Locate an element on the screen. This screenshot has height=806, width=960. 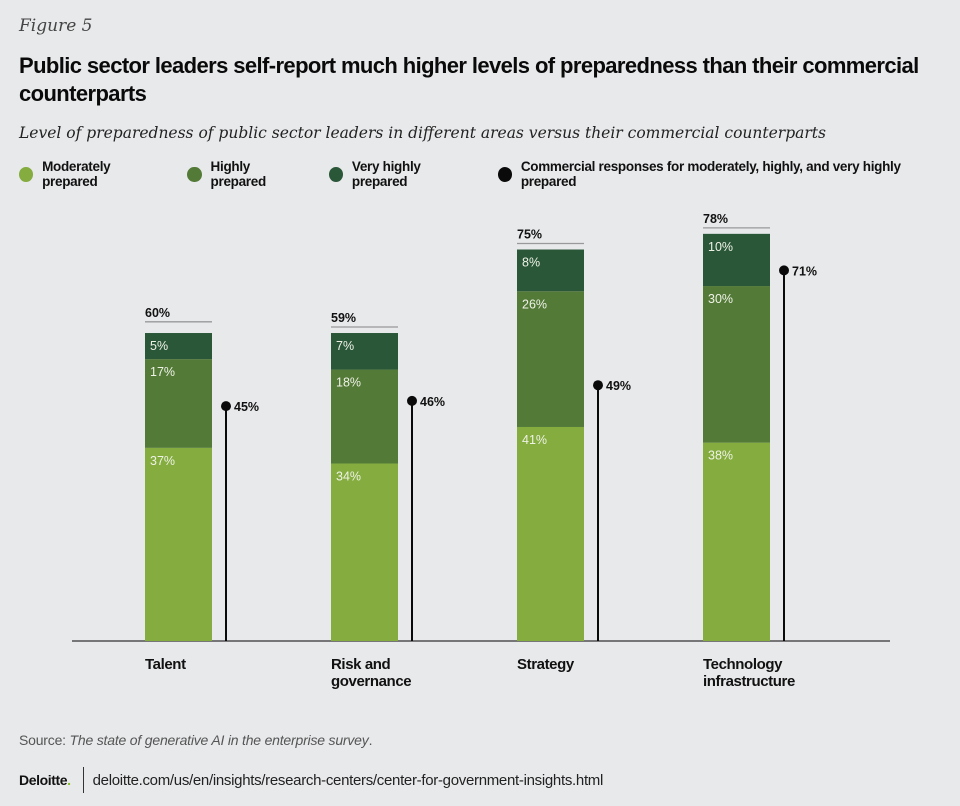
segment-value-label: 41% is located at coordinates (534, 440).